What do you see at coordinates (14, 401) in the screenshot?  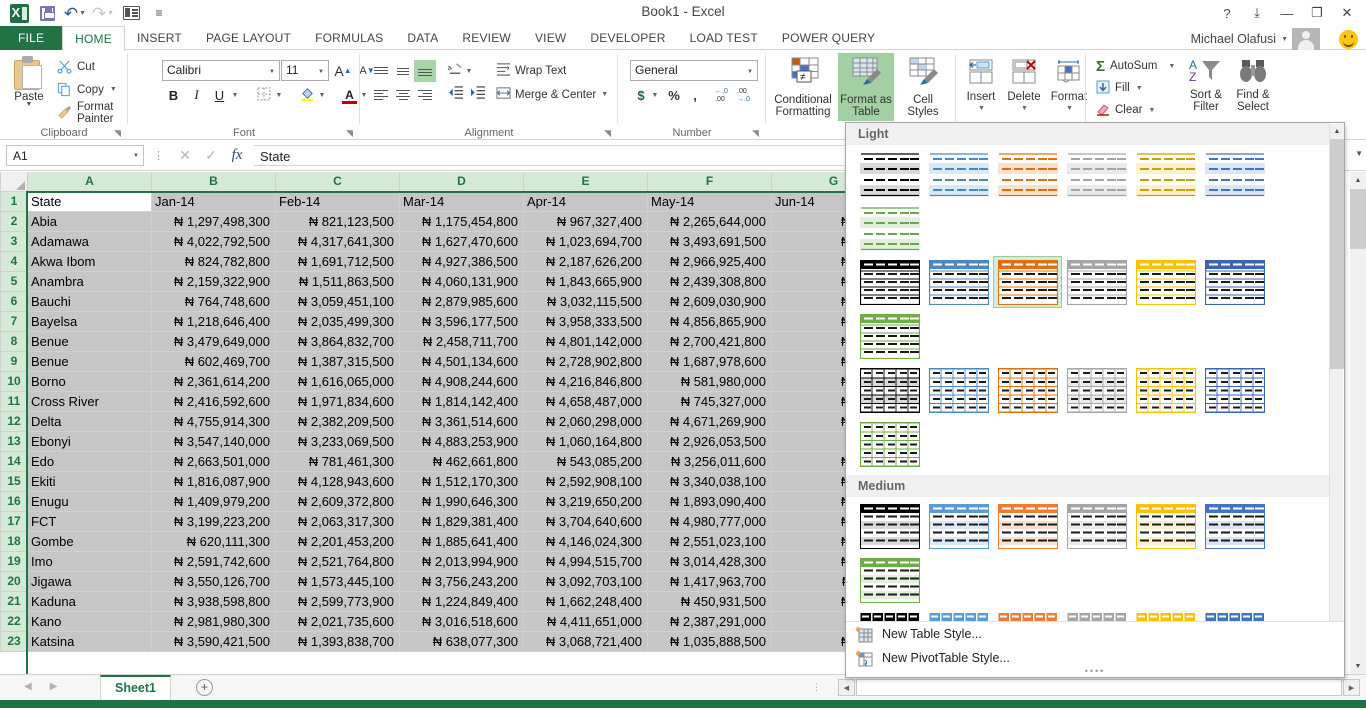 I see `row-header: 11` at bounding box center [14, 401].